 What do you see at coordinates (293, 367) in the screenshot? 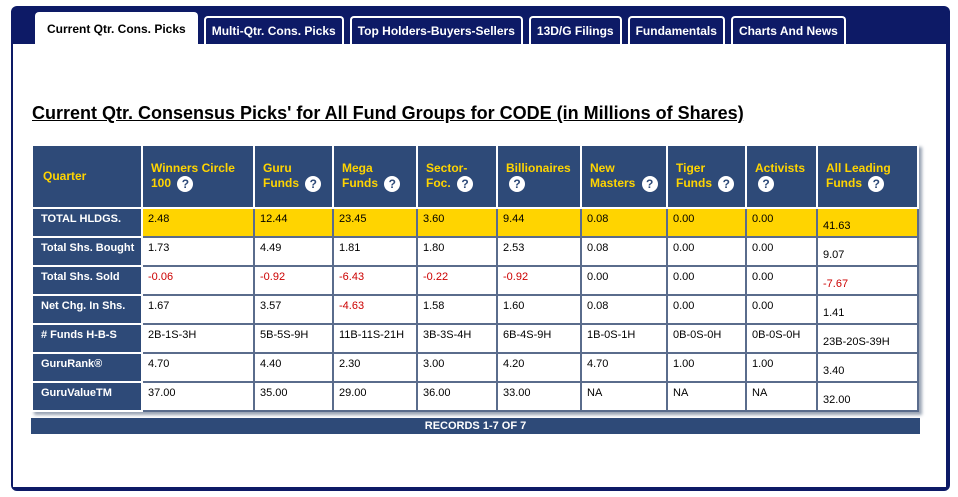
I see `table-cell: 4.40` at bounding box center [293, 367].